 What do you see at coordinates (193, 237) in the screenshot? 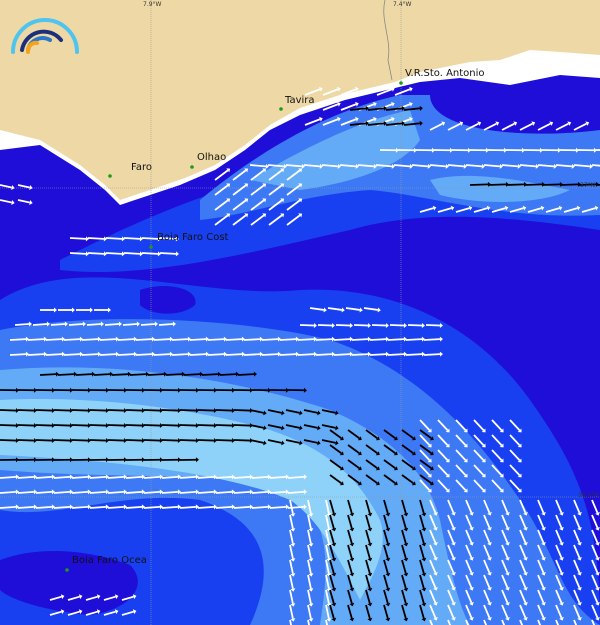
I see `place-label-boia-faro-cost: Boia Faro Cost` at bounding box center [193, 237].